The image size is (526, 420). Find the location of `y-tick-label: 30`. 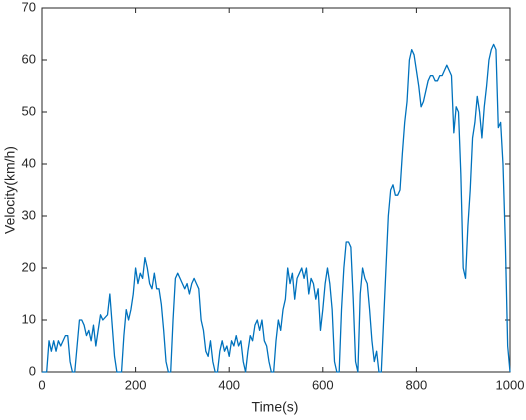

y-tick-label: 30 is located at coordinates (29, 214).